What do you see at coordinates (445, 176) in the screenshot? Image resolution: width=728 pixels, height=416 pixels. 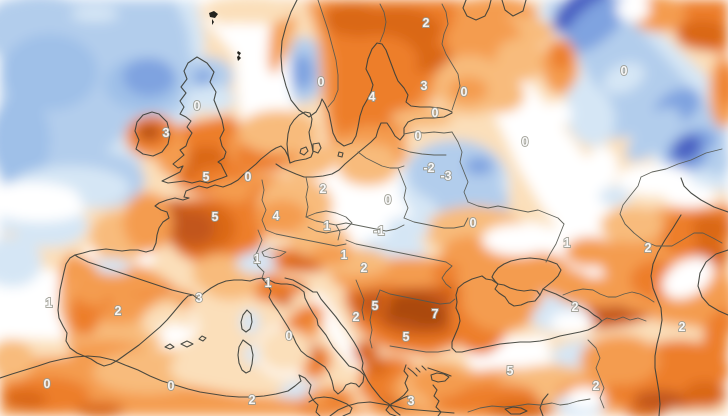 I see `svg-text: -3` at bounding box center [445, 176].